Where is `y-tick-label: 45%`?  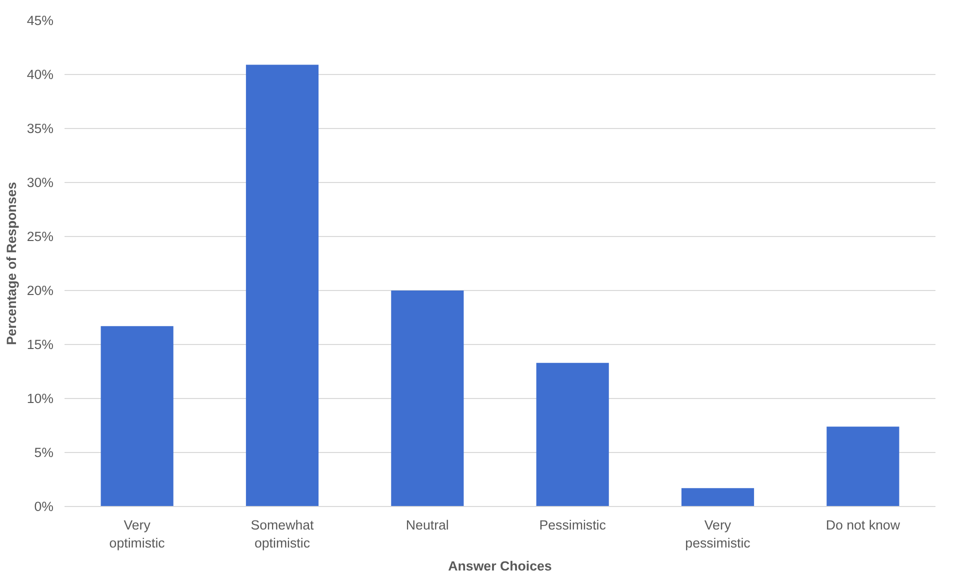
y-tick-label: 45% is located at coordinates (40, 20).